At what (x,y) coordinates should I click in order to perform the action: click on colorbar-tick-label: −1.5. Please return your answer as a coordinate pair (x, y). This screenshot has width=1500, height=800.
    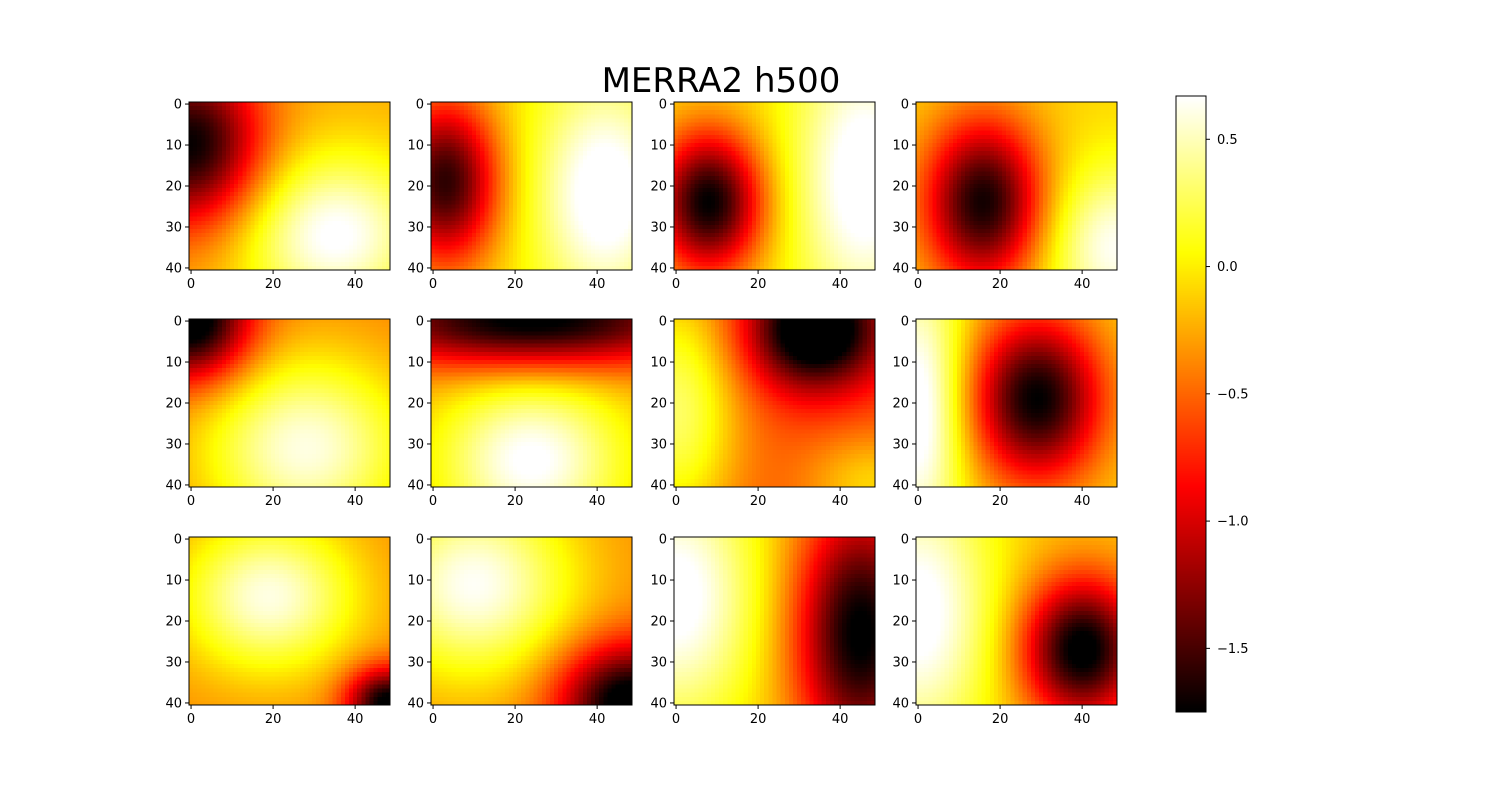
    Looking at the image, I should click on (1233, 649).